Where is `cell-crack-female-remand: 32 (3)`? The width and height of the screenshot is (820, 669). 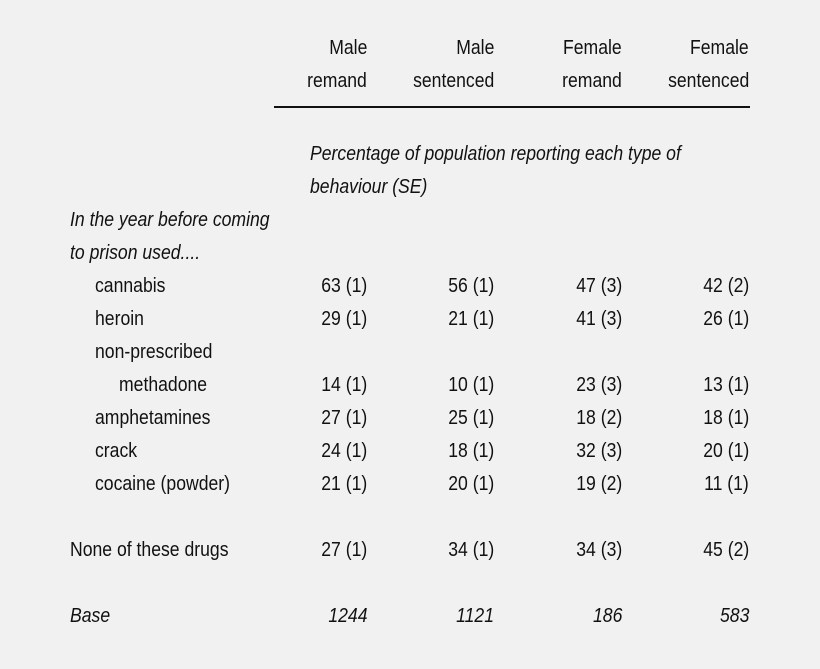
cell-crack-female-remand: 32 (3) is located at coordinates (599, 451).